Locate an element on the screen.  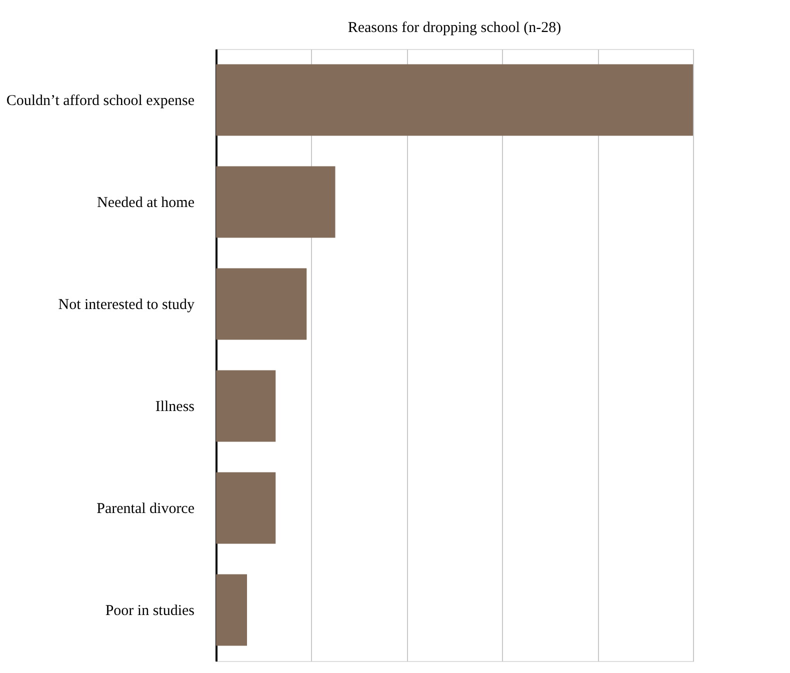
y-tick-label: Couldn’t afford school expense is located at coordinates (100, 101).